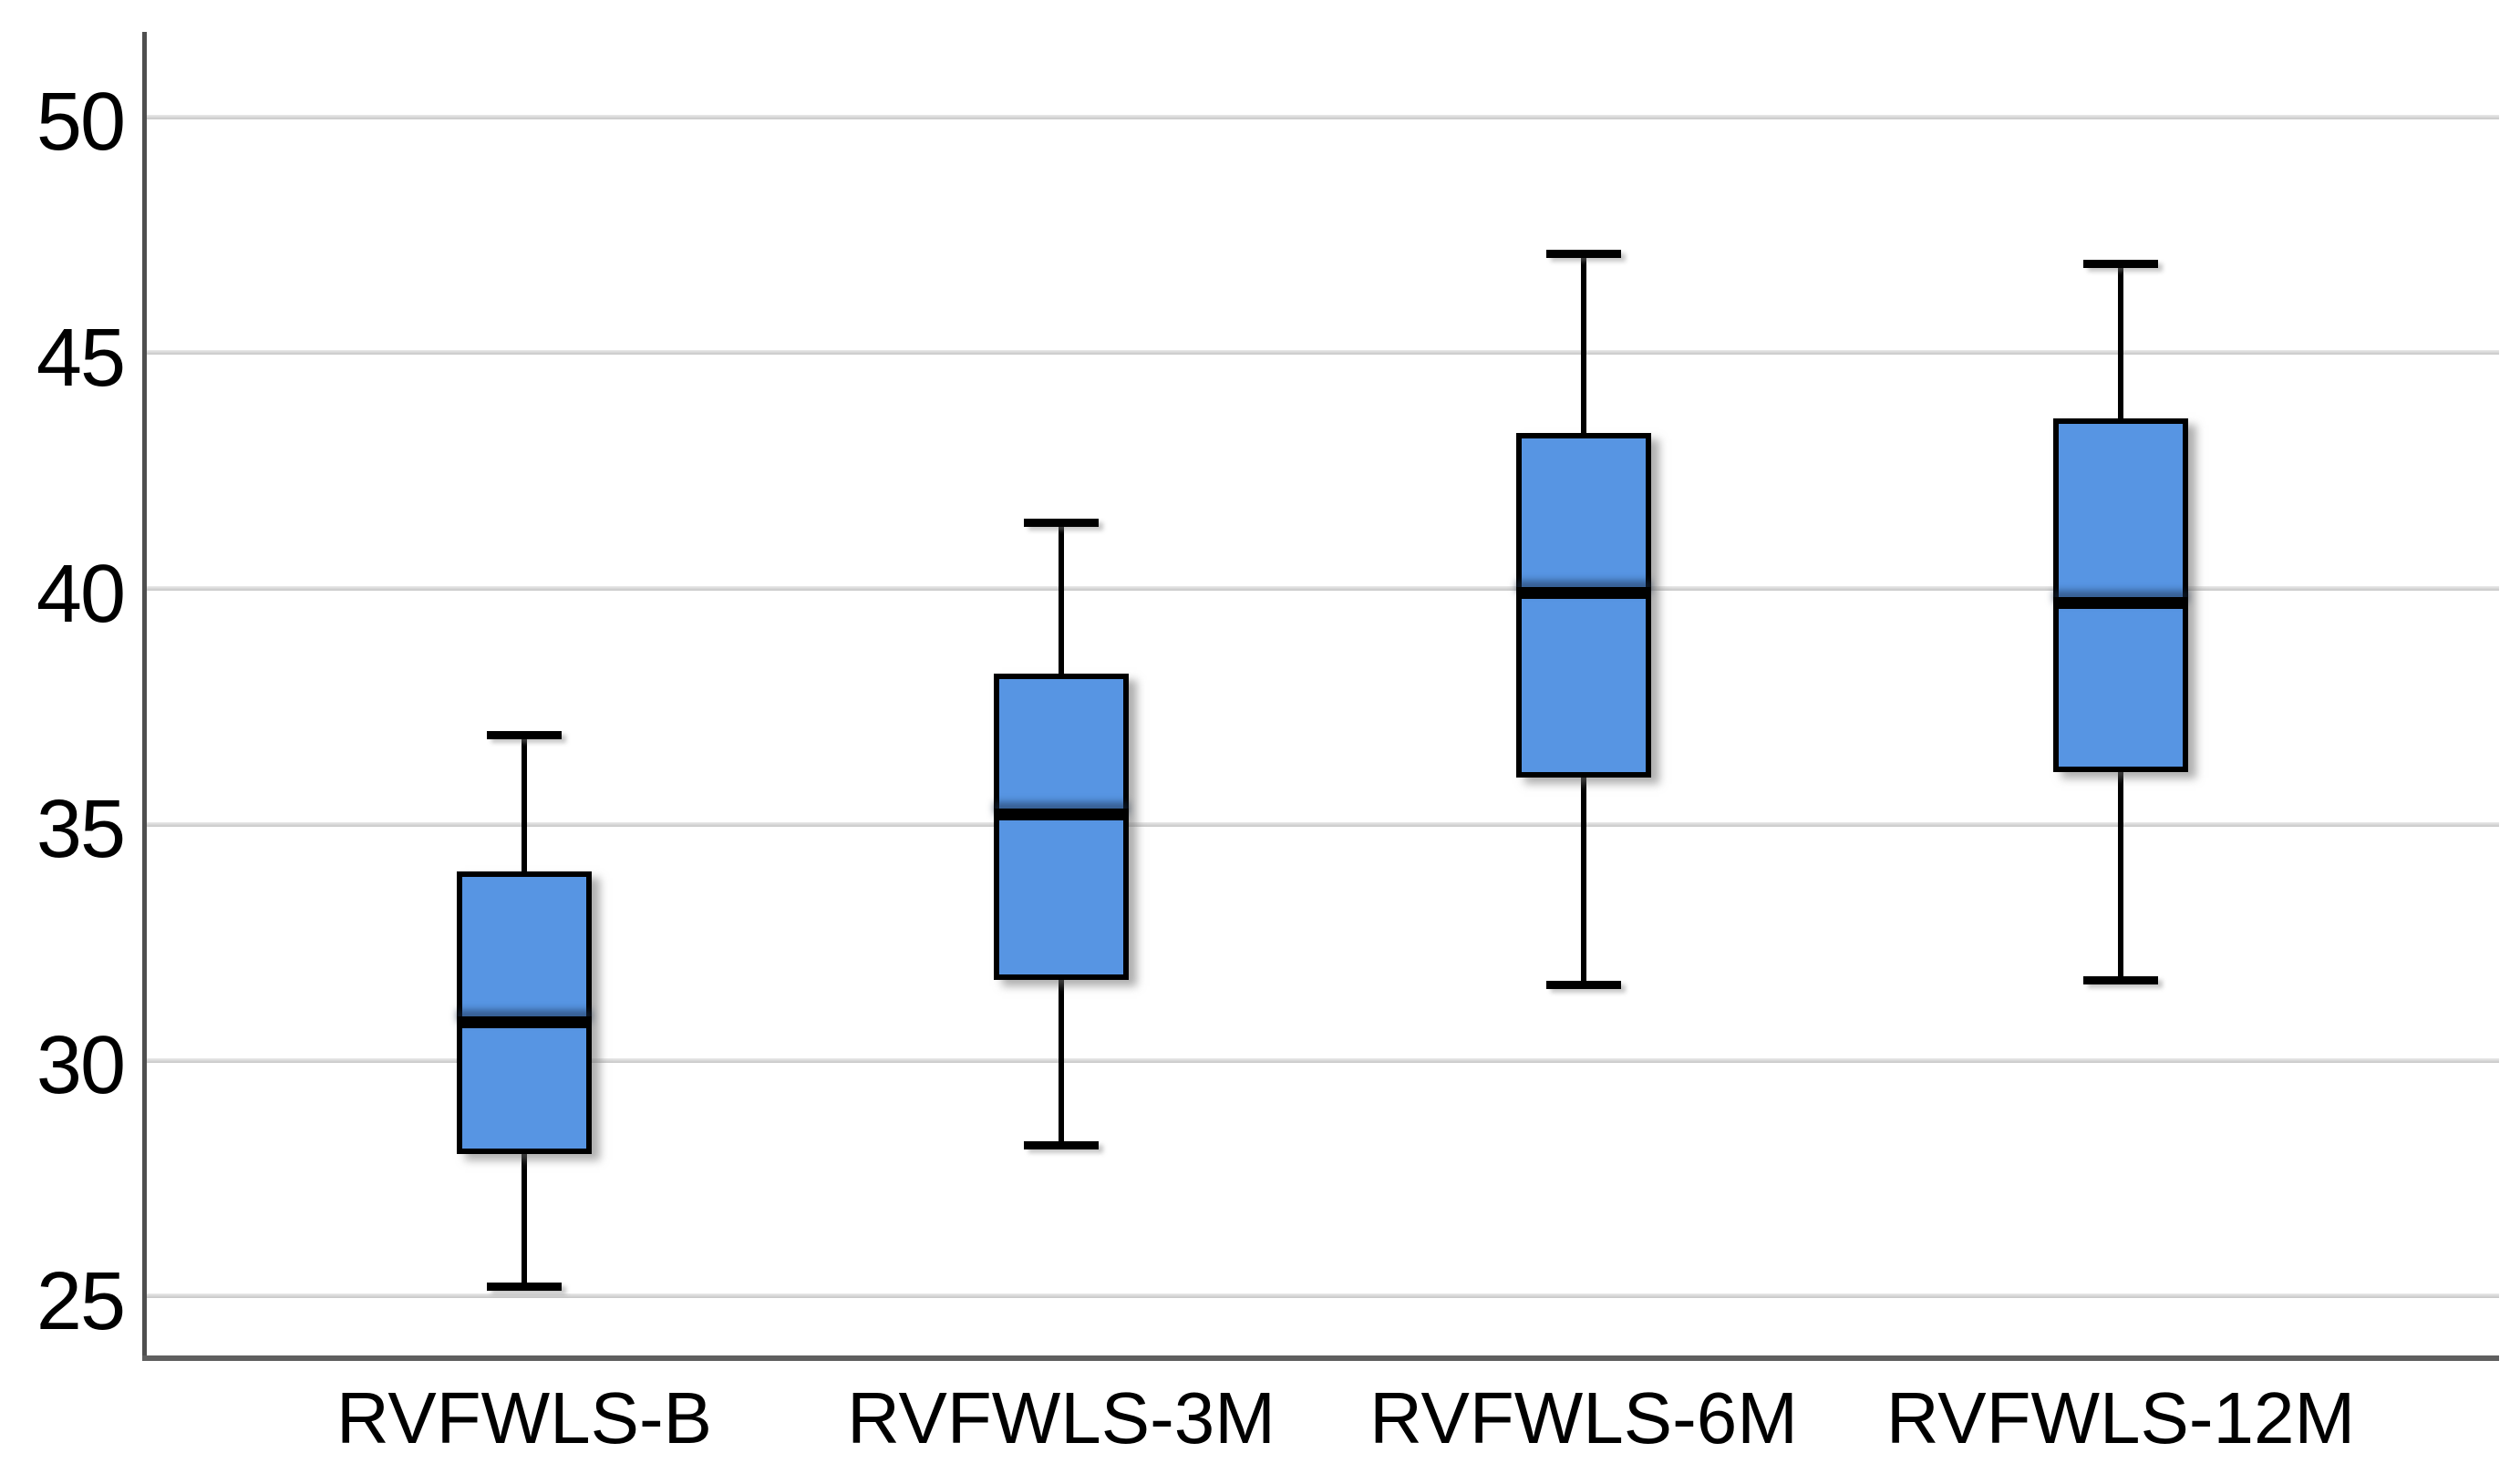 The image size is (2510, 1484). I want to click on y-axis-line, so click(144, 696).